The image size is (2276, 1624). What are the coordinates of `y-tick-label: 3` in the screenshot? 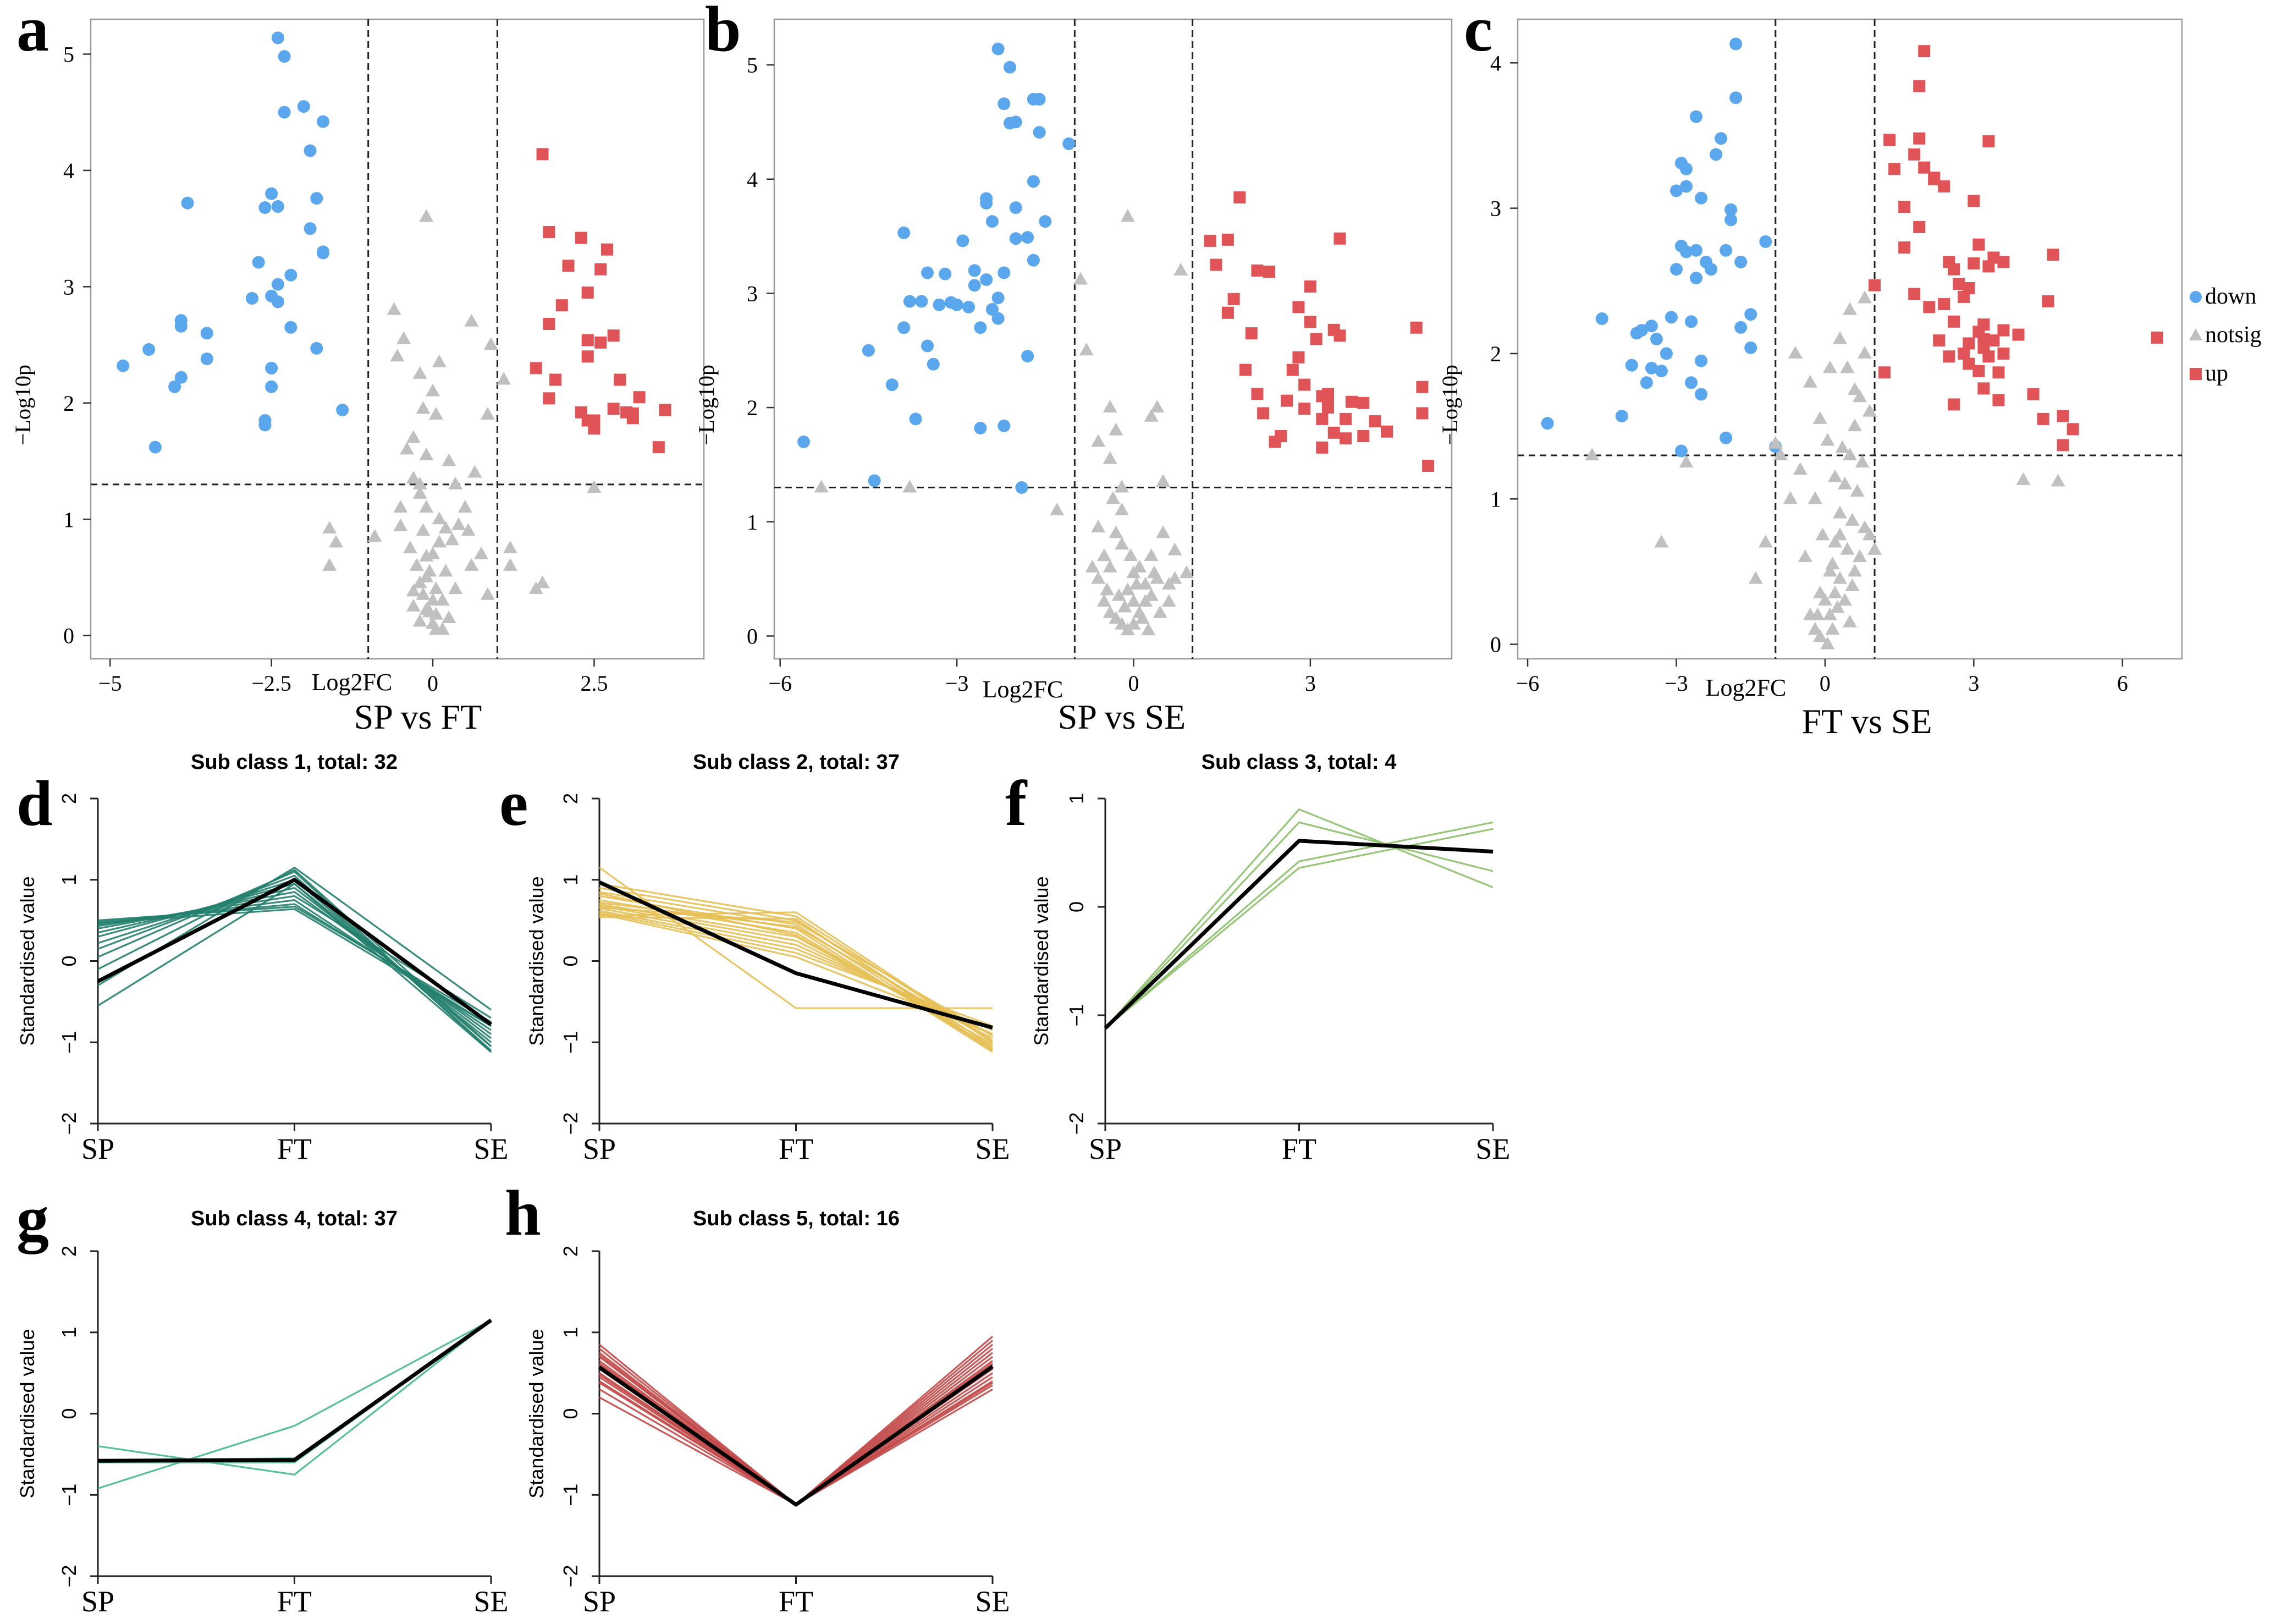 It's located at (68, 286).